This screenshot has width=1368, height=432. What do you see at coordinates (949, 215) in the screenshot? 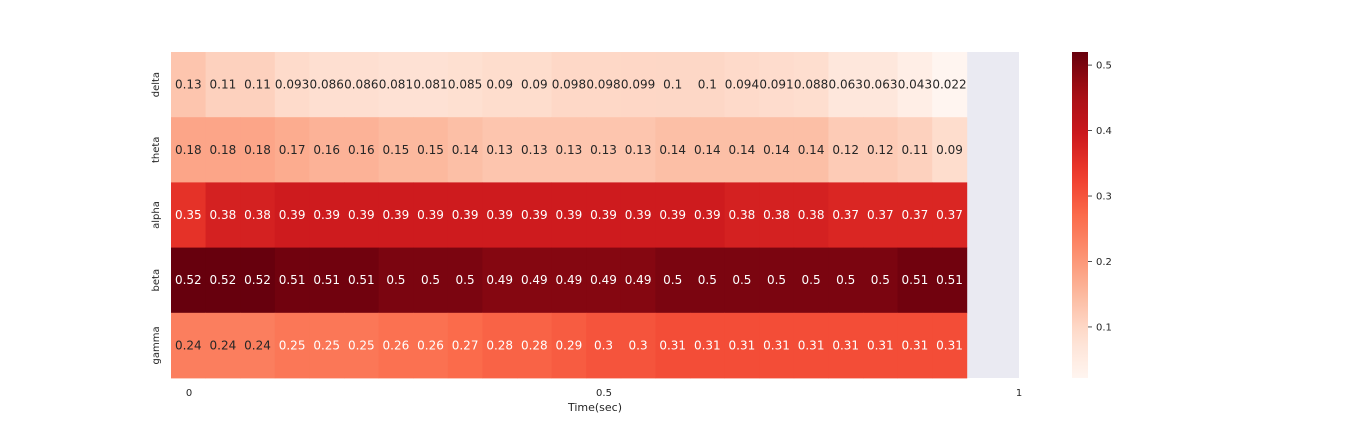
I see `cell-value-label: 0.37` at bounding box center [949, 215].